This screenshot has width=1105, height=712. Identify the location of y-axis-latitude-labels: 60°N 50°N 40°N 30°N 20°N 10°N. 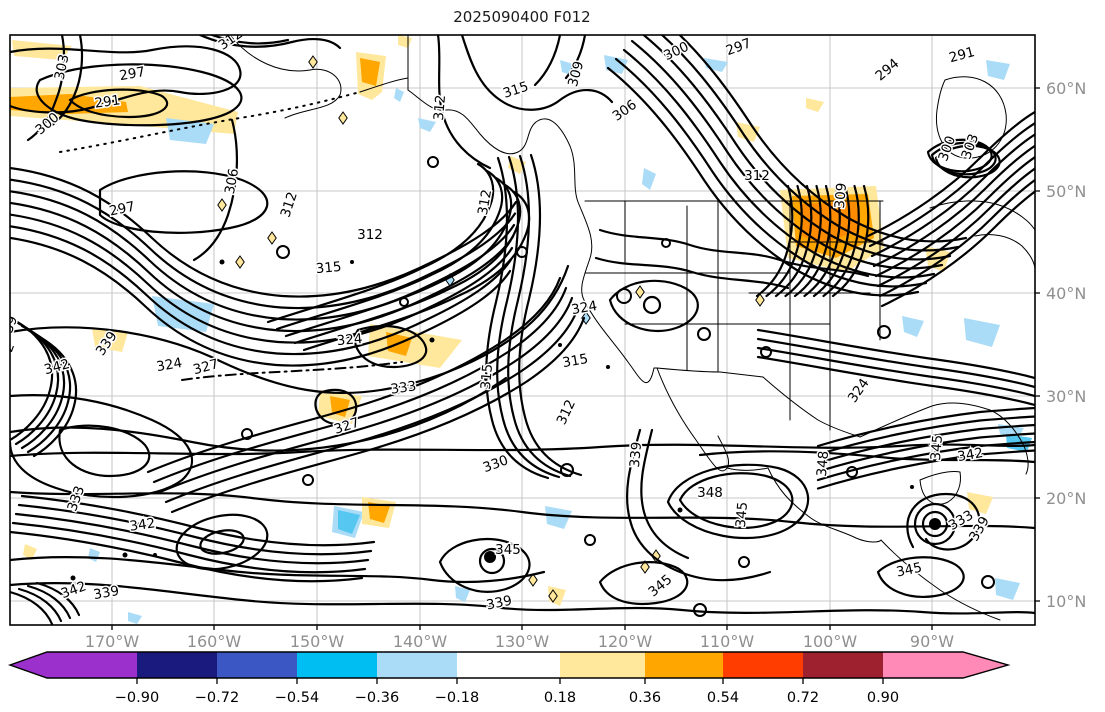
(1060, 345).